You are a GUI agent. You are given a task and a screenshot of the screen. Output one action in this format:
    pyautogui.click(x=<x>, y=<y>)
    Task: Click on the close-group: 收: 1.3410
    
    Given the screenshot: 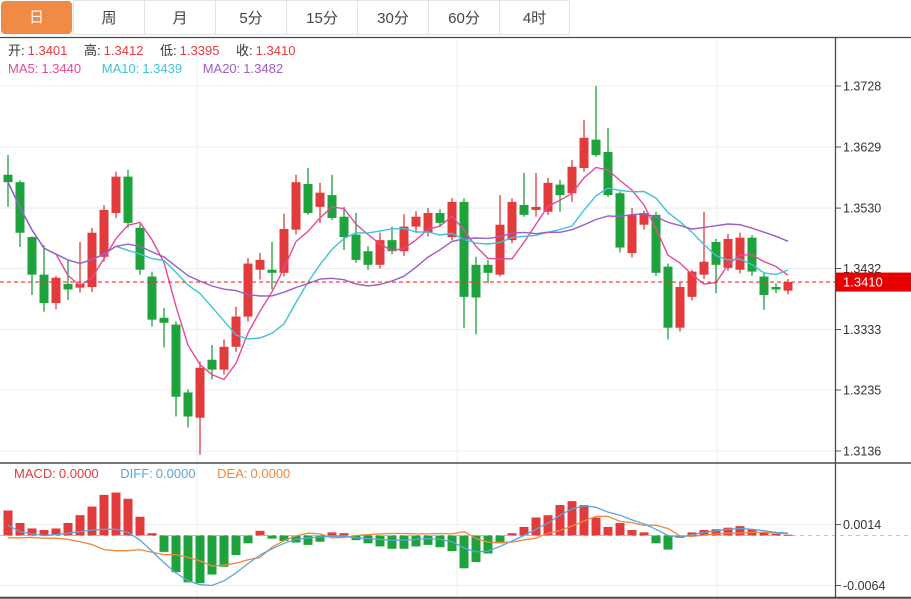 What is the action you would take?
    pyautogui.click(x=265, y=50)
    